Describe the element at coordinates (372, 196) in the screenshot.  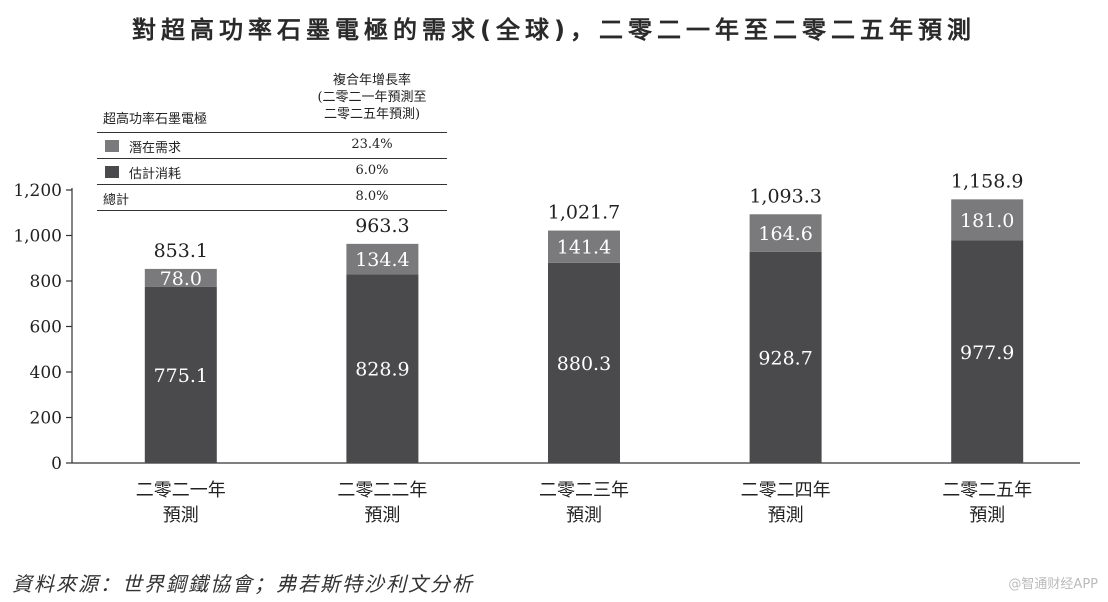
I see `legend-cagr-value: 8.0%` at that location.